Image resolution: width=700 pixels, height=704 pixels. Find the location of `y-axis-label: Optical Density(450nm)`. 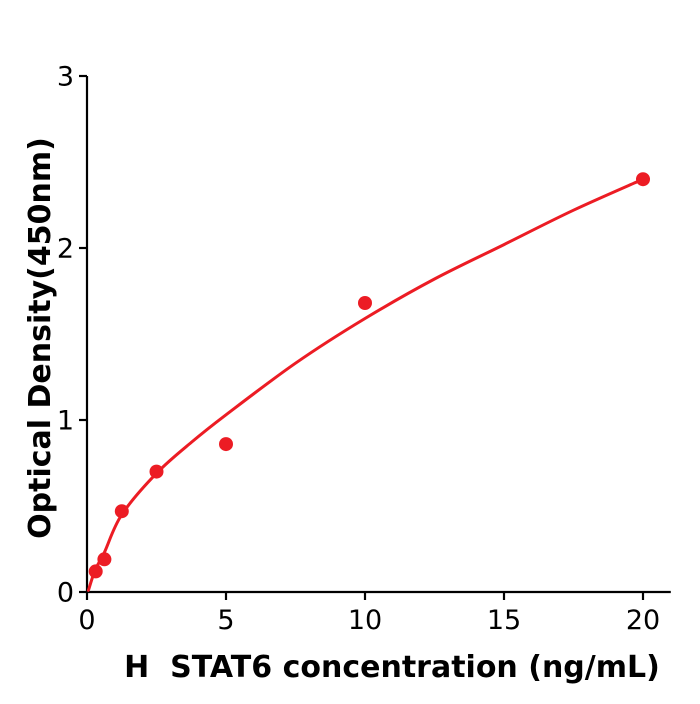

y-axis-label: Optical Density(450nm) is located at coordinates (40, 338).